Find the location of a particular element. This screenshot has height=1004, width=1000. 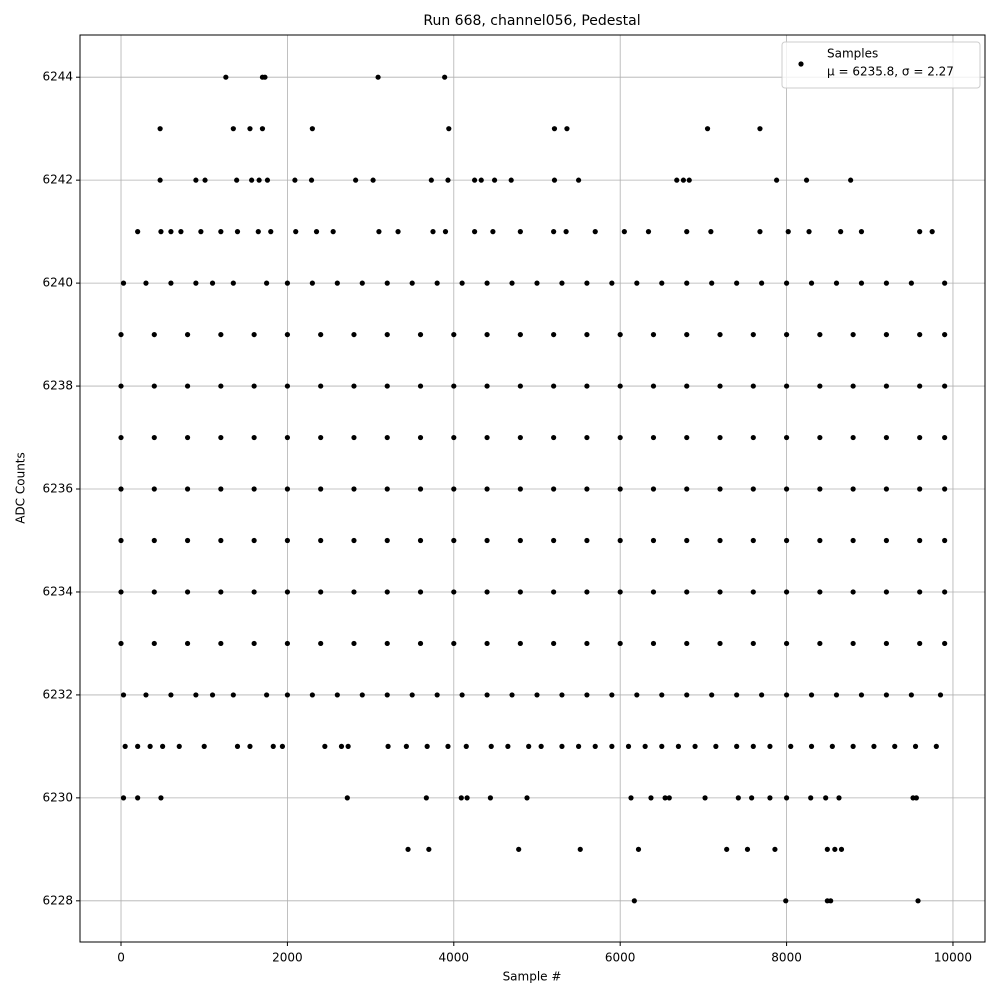

y-tick-label: 6228 is located at coordinates (57, 900).